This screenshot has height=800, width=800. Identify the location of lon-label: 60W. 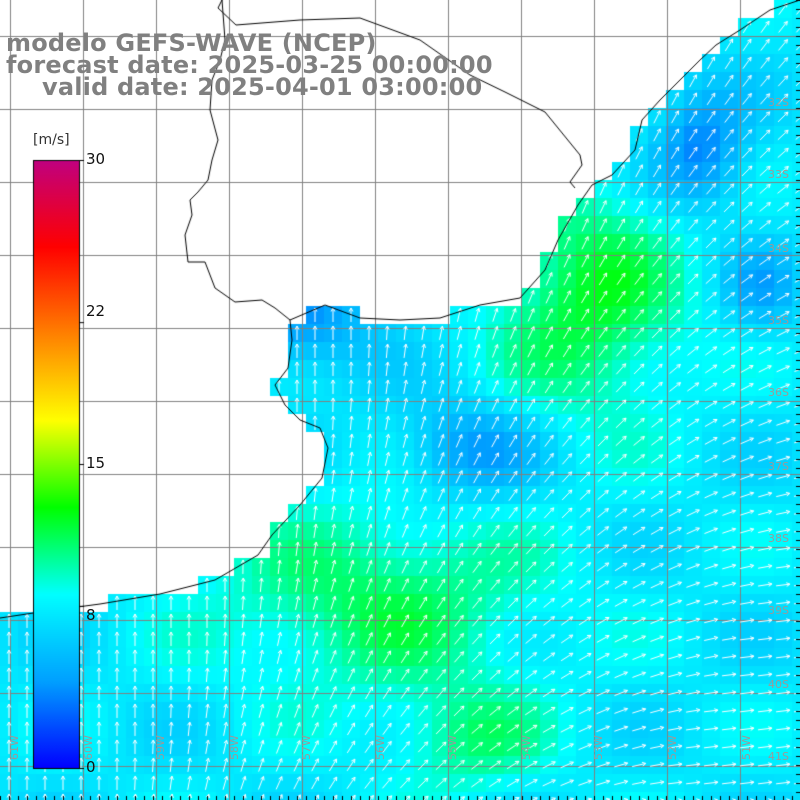
(88, 747).